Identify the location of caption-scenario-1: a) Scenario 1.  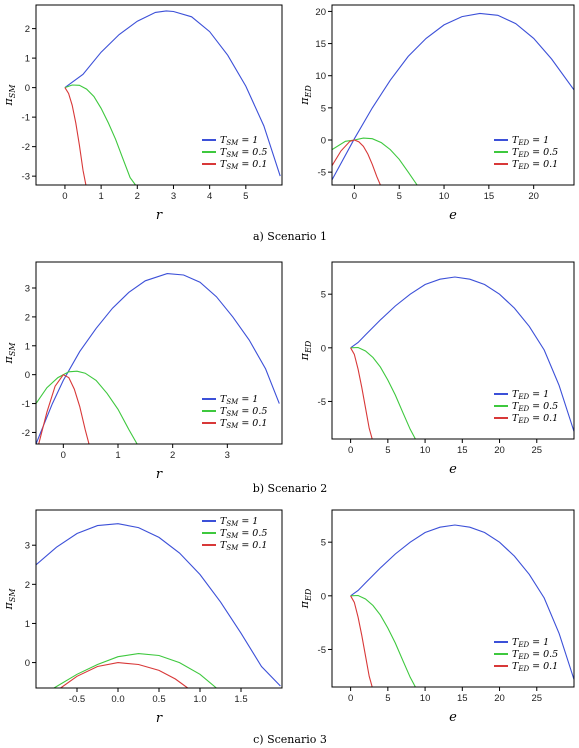
(290, 236).